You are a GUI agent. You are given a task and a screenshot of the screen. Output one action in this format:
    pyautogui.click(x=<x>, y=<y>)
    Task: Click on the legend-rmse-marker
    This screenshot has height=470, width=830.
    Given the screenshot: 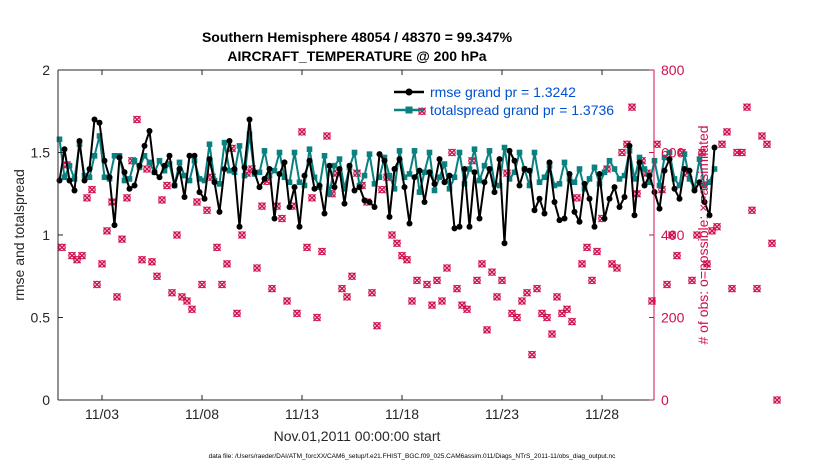 What is the action you would take?
    pyautogui.click(x=409, y=92)
    